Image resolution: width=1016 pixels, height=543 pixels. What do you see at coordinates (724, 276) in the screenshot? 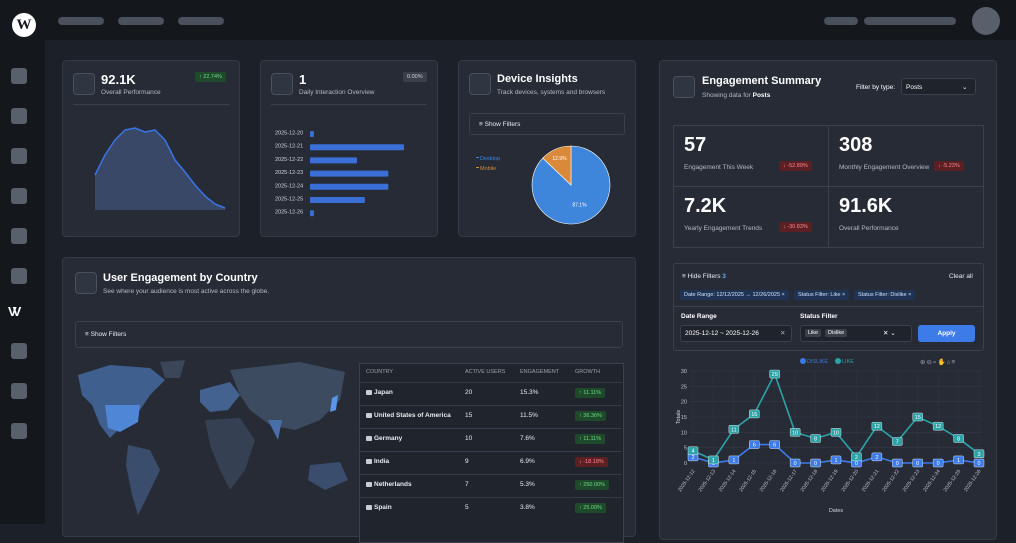
I see `filter-count: 3` at bounding box center [724, 276].